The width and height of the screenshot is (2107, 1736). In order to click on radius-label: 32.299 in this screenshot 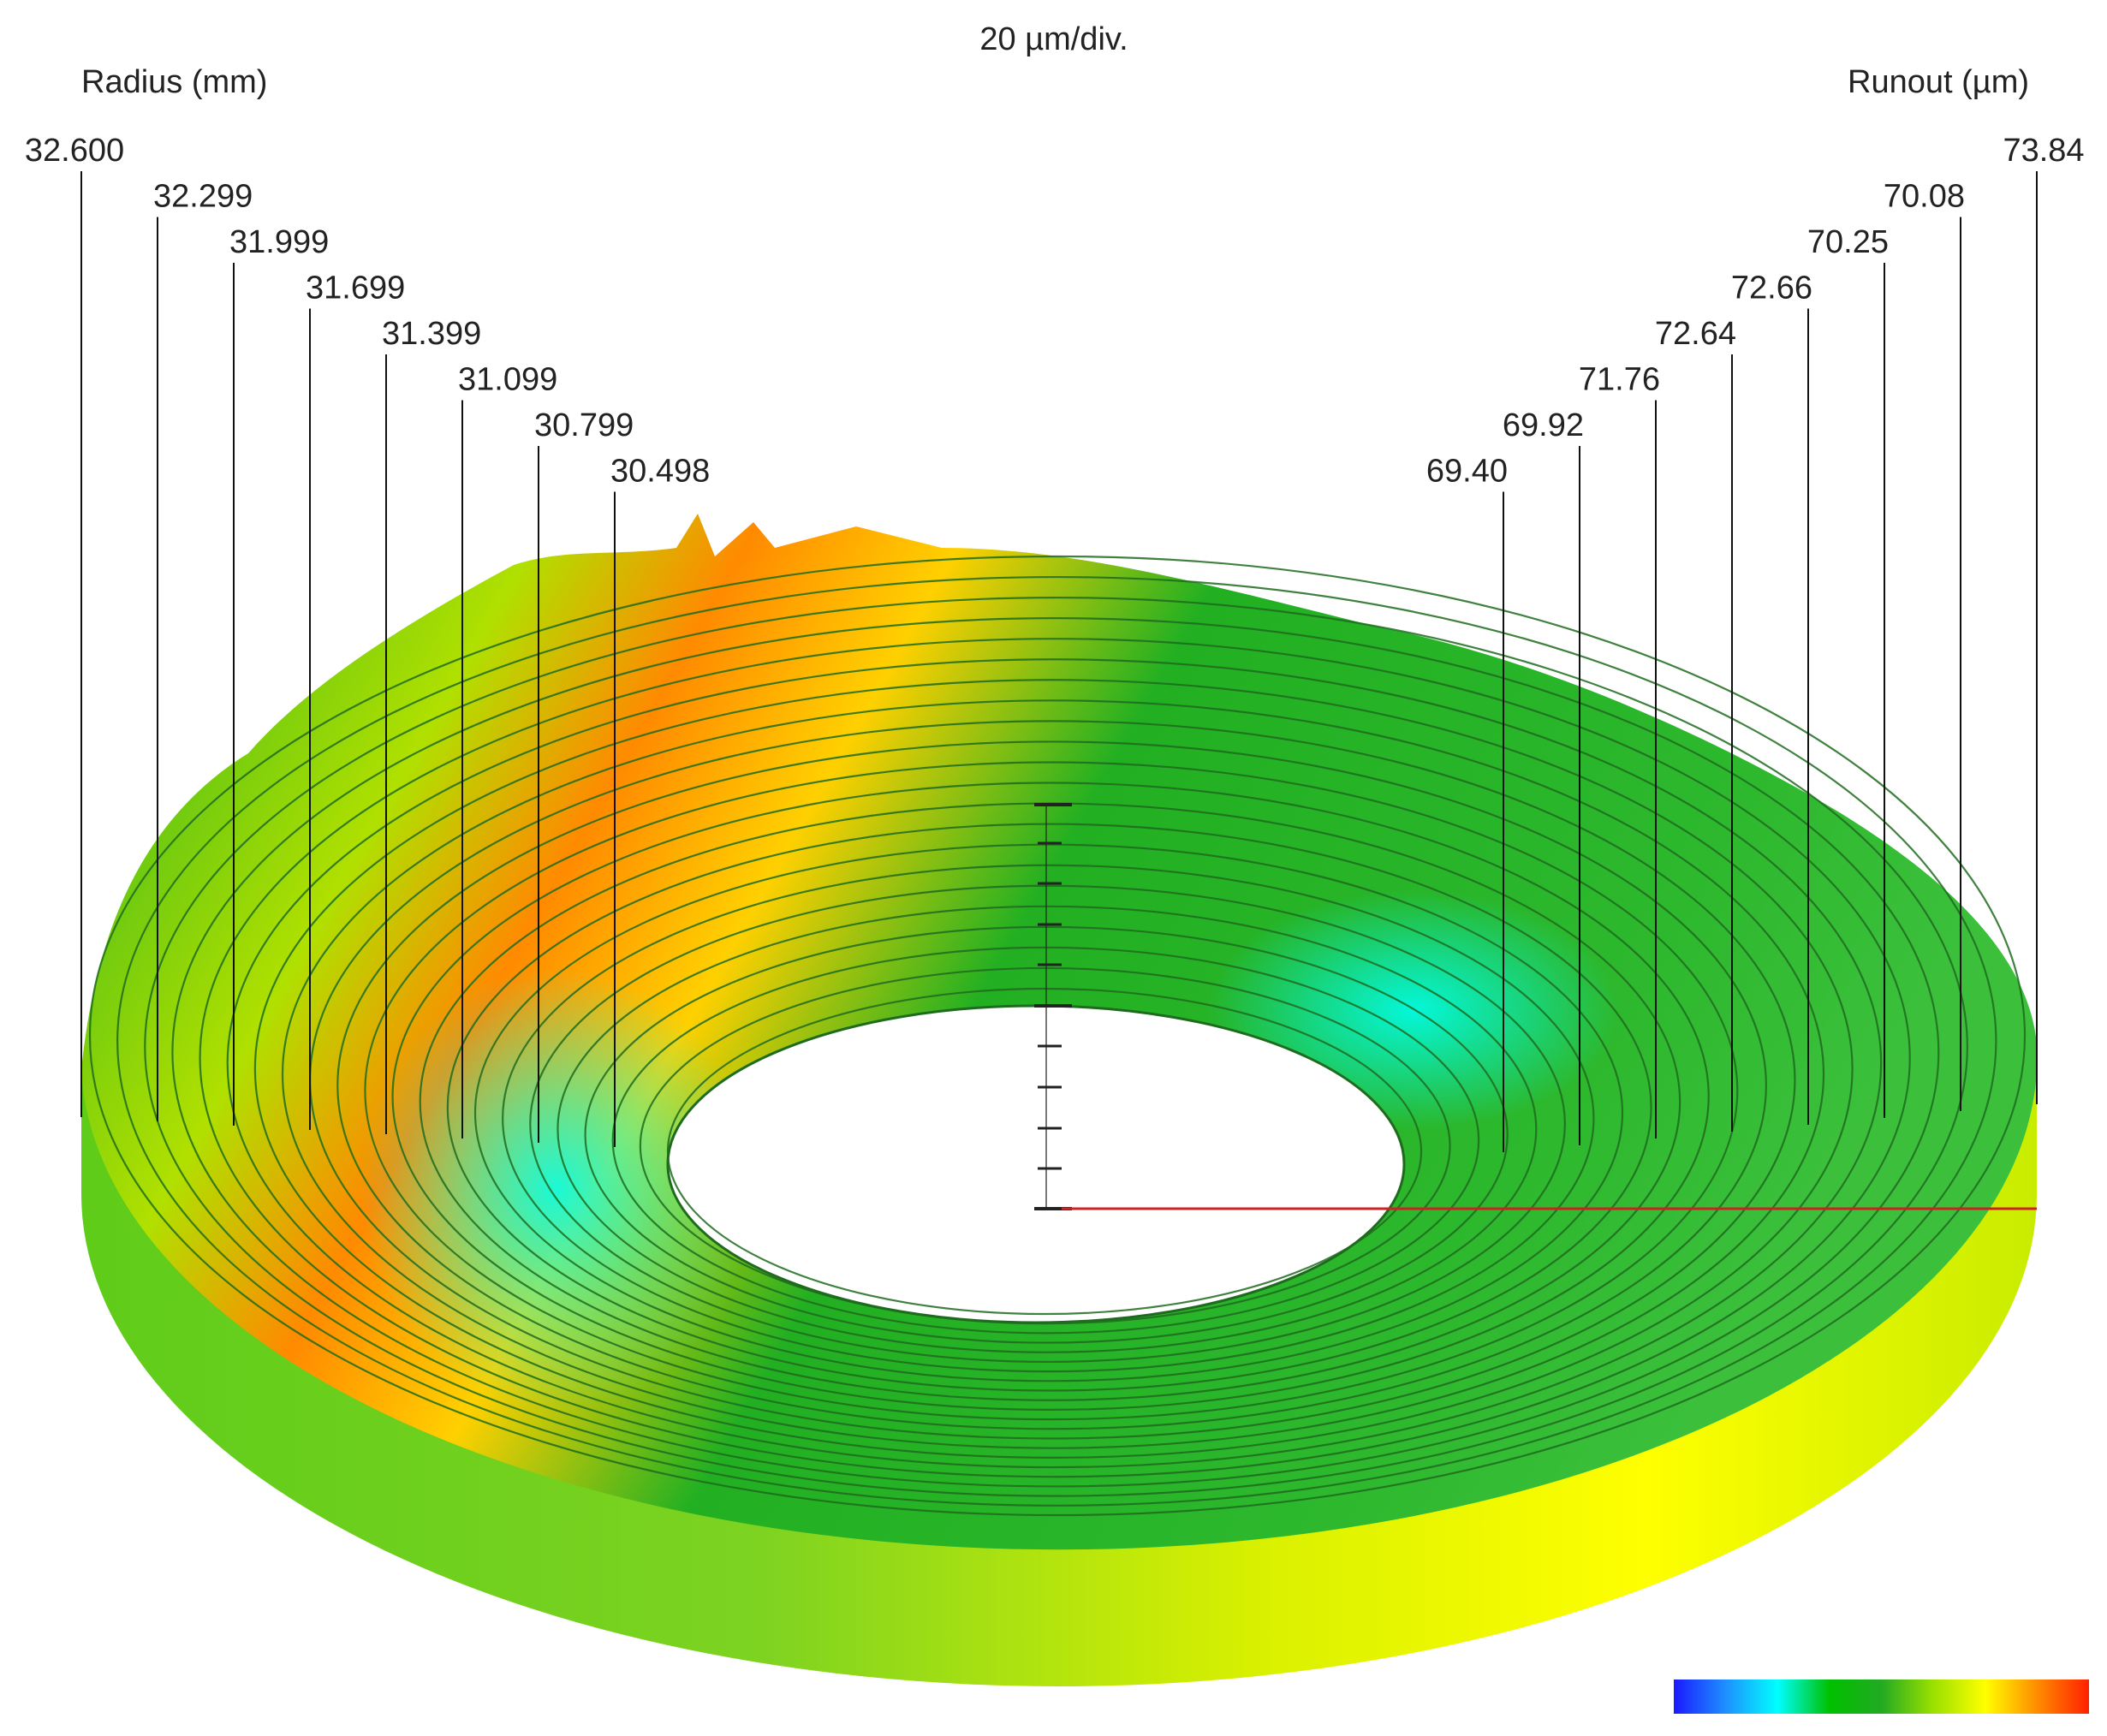, I will do `click(203, 197)`.